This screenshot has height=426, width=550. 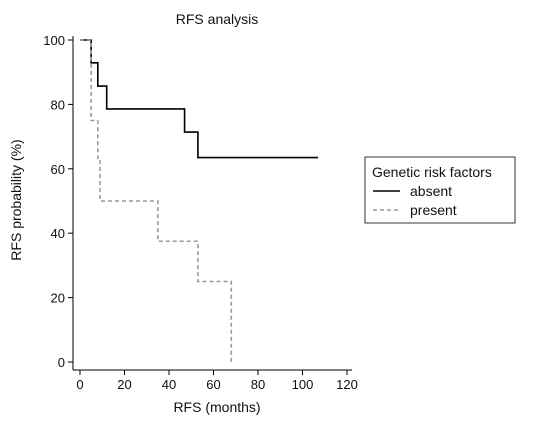 What do you see at coordinates (58, 233) in the screenshot?
I see `y-tick-label: 40` at bounding box center [58, 233].